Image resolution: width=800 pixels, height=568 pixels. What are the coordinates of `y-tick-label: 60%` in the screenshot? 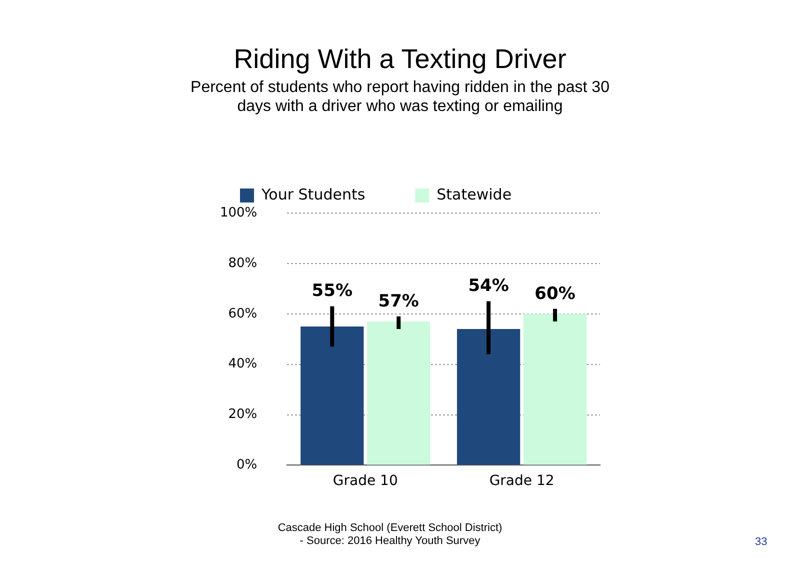 It's located at (243, 314).